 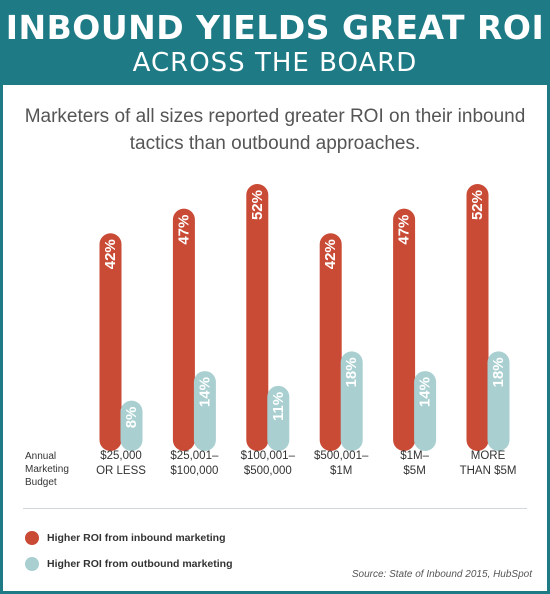 What do you see at coordinates (194, 456) in the screenshot?
I see `category-label-line: $25,001–` at bounding box center [194, 456].